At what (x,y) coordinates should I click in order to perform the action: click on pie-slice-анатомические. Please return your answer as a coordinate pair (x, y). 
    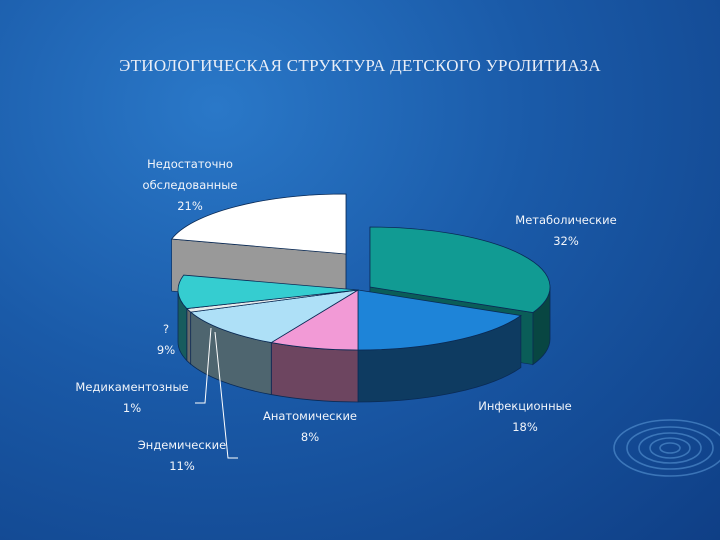
    Looking at the image, I should click on (314, 320).